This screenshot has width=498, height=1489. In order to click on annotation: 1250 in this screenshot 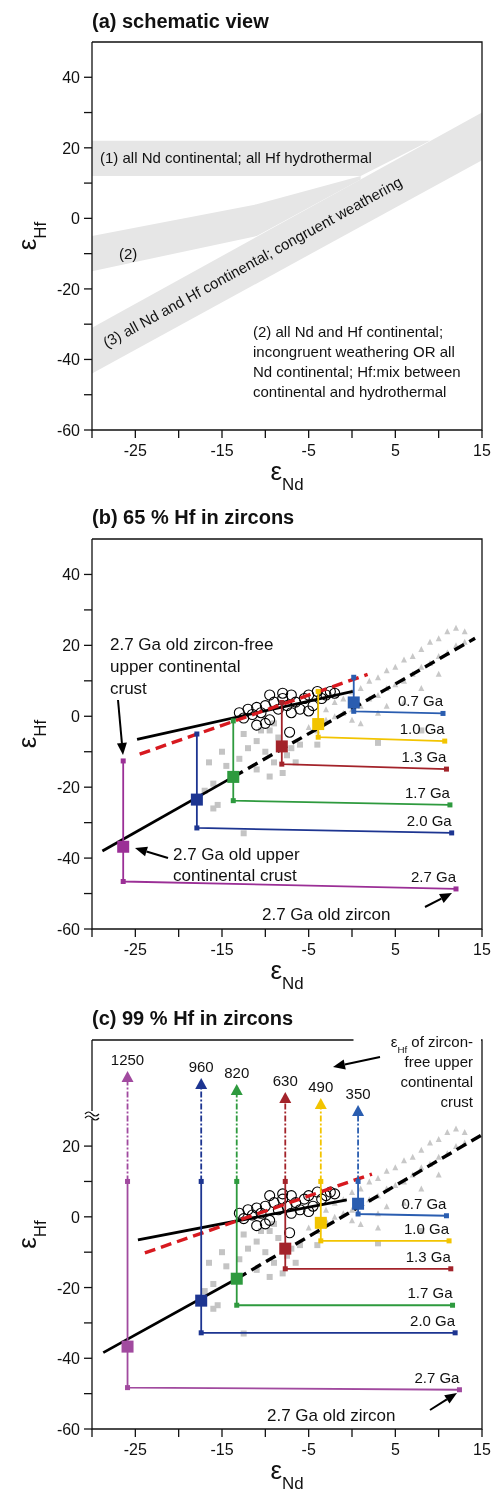, I will do `click(127, 1059)`.